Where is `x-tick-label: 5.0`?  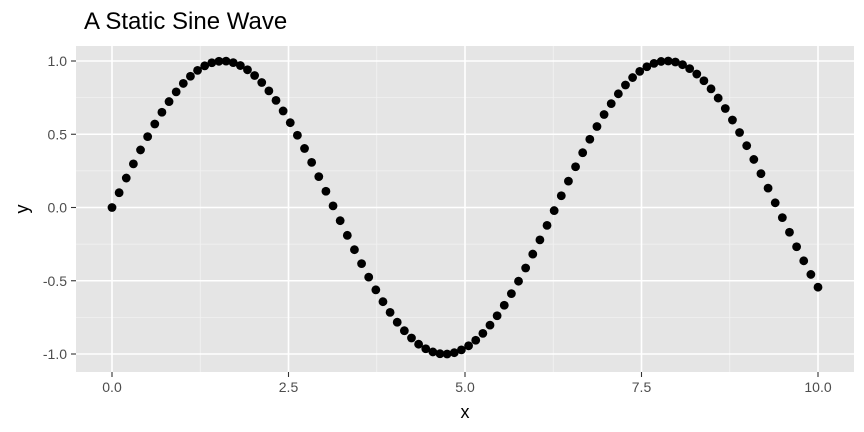 x-tick-label: 5.0 is located at coordinates (465, 387).